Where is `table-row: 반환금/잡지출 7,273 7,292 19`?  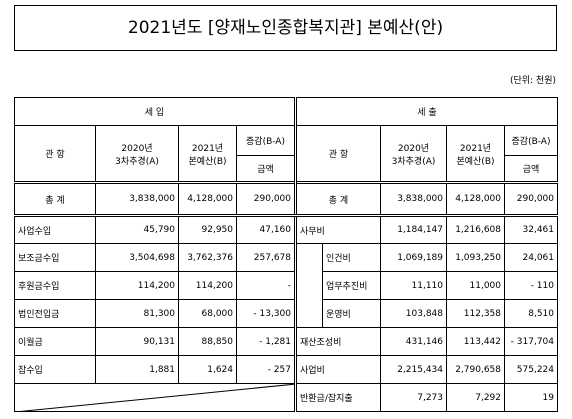 table-row: 반환금/잡지출 7,273 7,292 19 is located at coordinates (286, 397).